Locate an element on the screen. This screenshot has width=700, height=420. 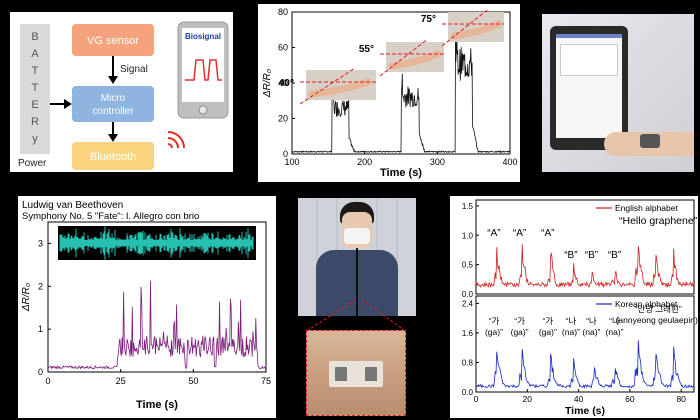
battery-letter: B is located at coordinates (34, 37).